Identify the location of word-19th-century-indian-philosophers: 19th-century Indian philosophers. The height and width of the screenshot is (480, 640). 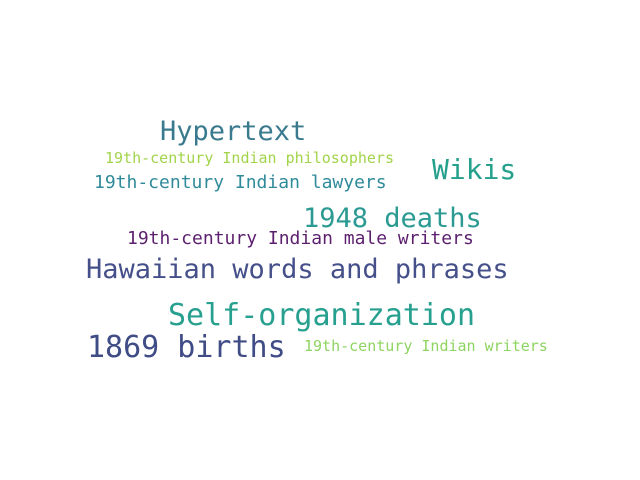
(249, 158).